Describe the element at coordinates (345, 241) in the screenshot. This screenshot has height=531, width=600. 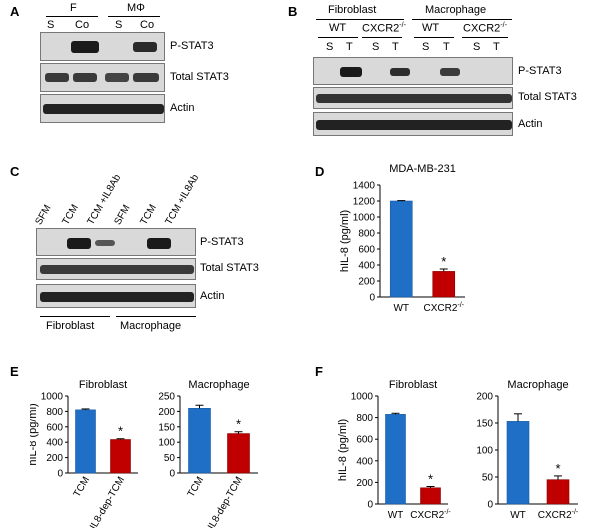
I see `y-axis-label: hIL-8 (pg/ml)` at that location.